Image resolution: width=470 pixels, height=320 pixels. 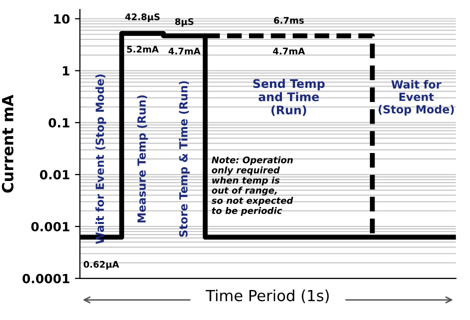 I want to click on y-tick-label: 0.001, so click(x=50, y=227).